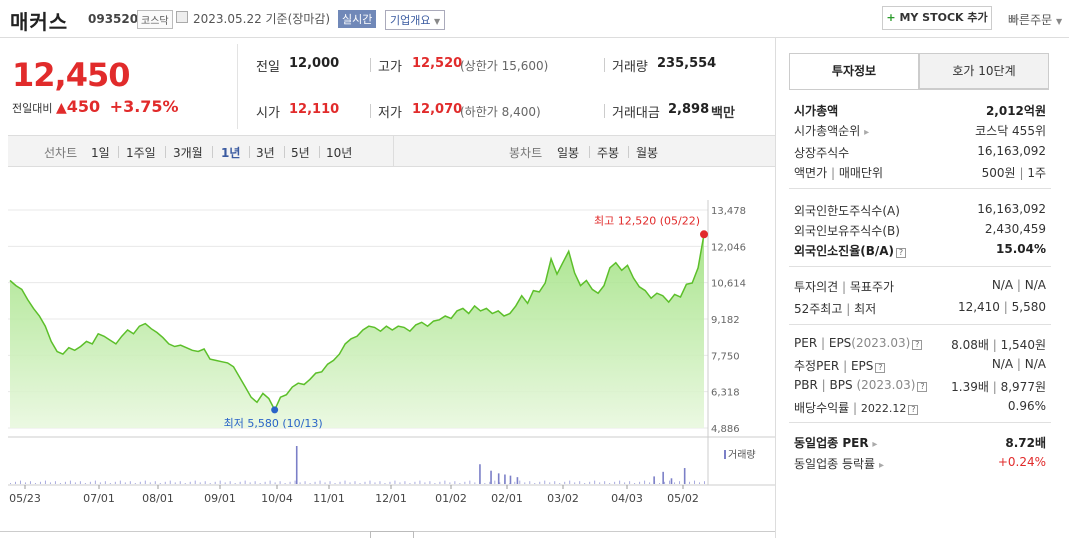  What do you see at coordinates (728, 284) in the screenshot?
I see `y-tick-label: 10,614` at bounding box center [728, 284].